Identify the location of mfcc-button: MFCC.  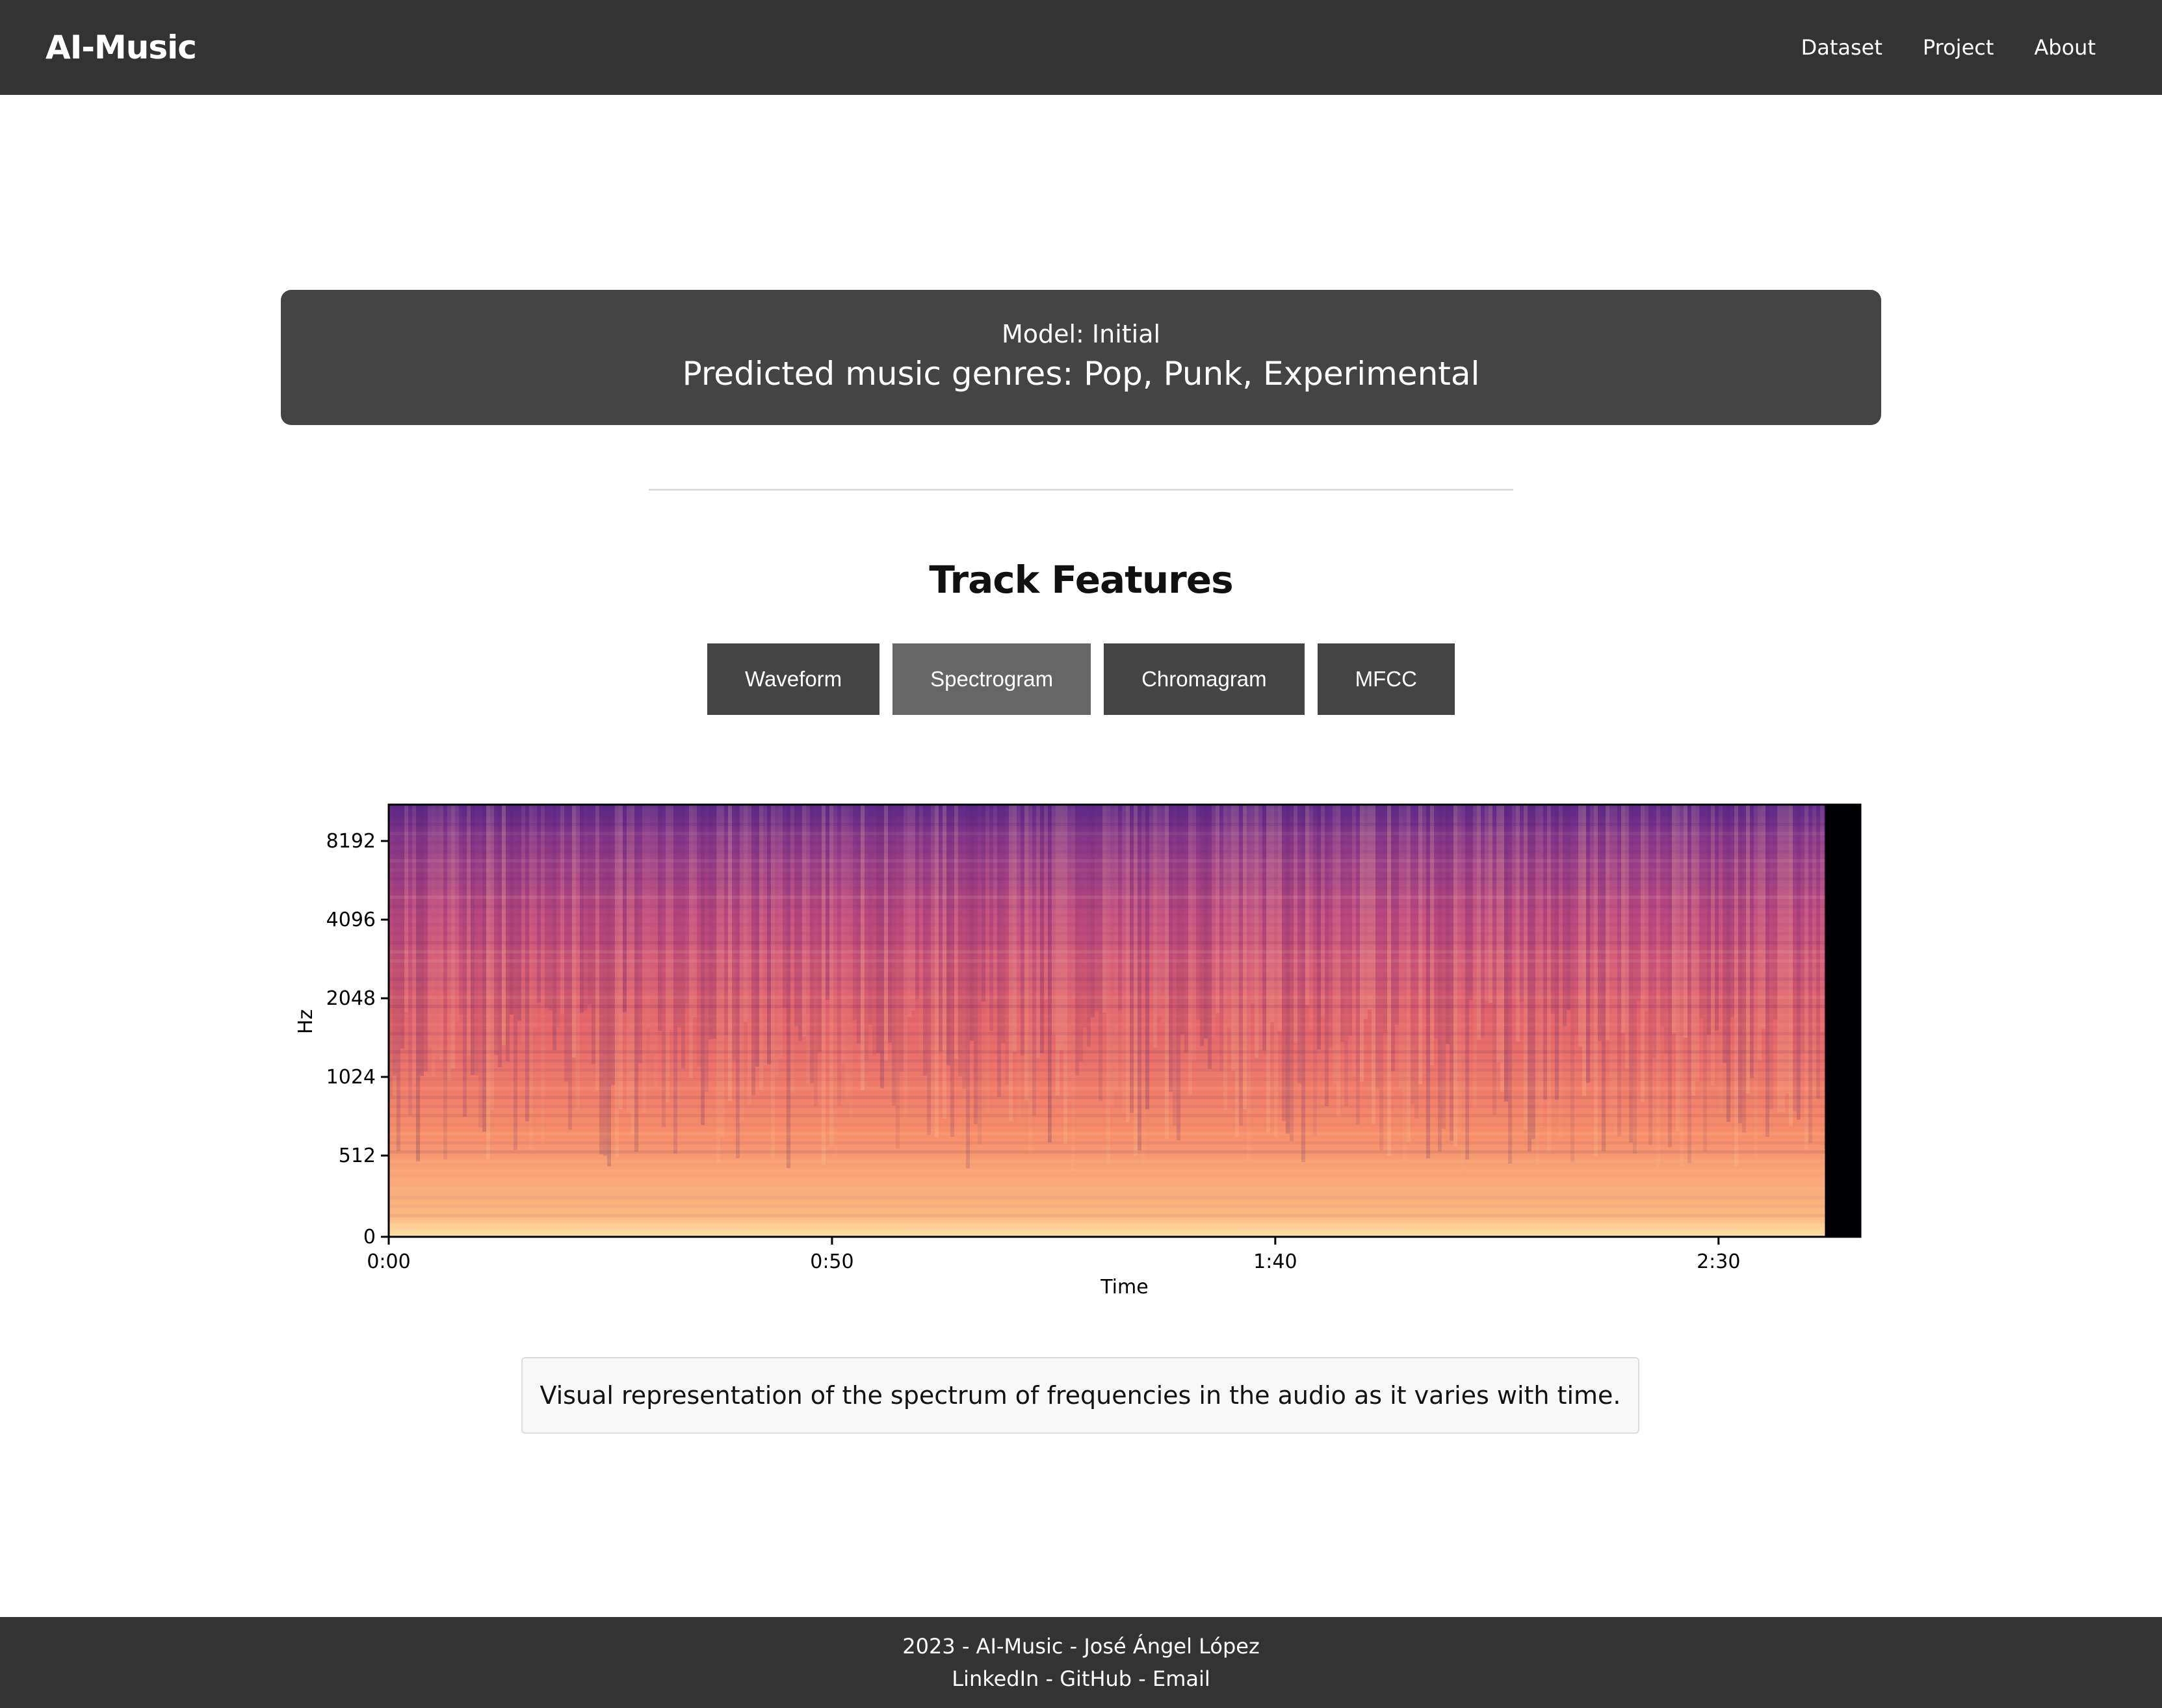
(1386, 679).